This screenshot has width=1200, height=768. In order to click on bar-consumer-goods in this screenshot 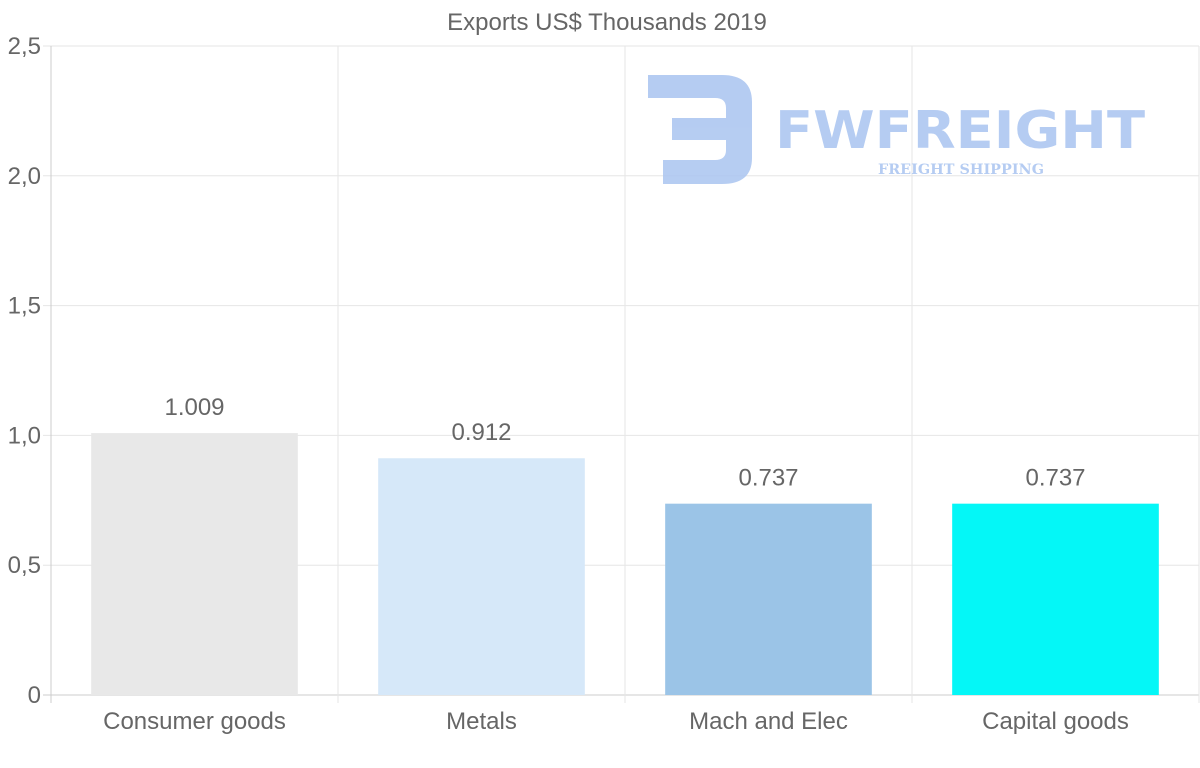, I will do `click(194, 564)`.